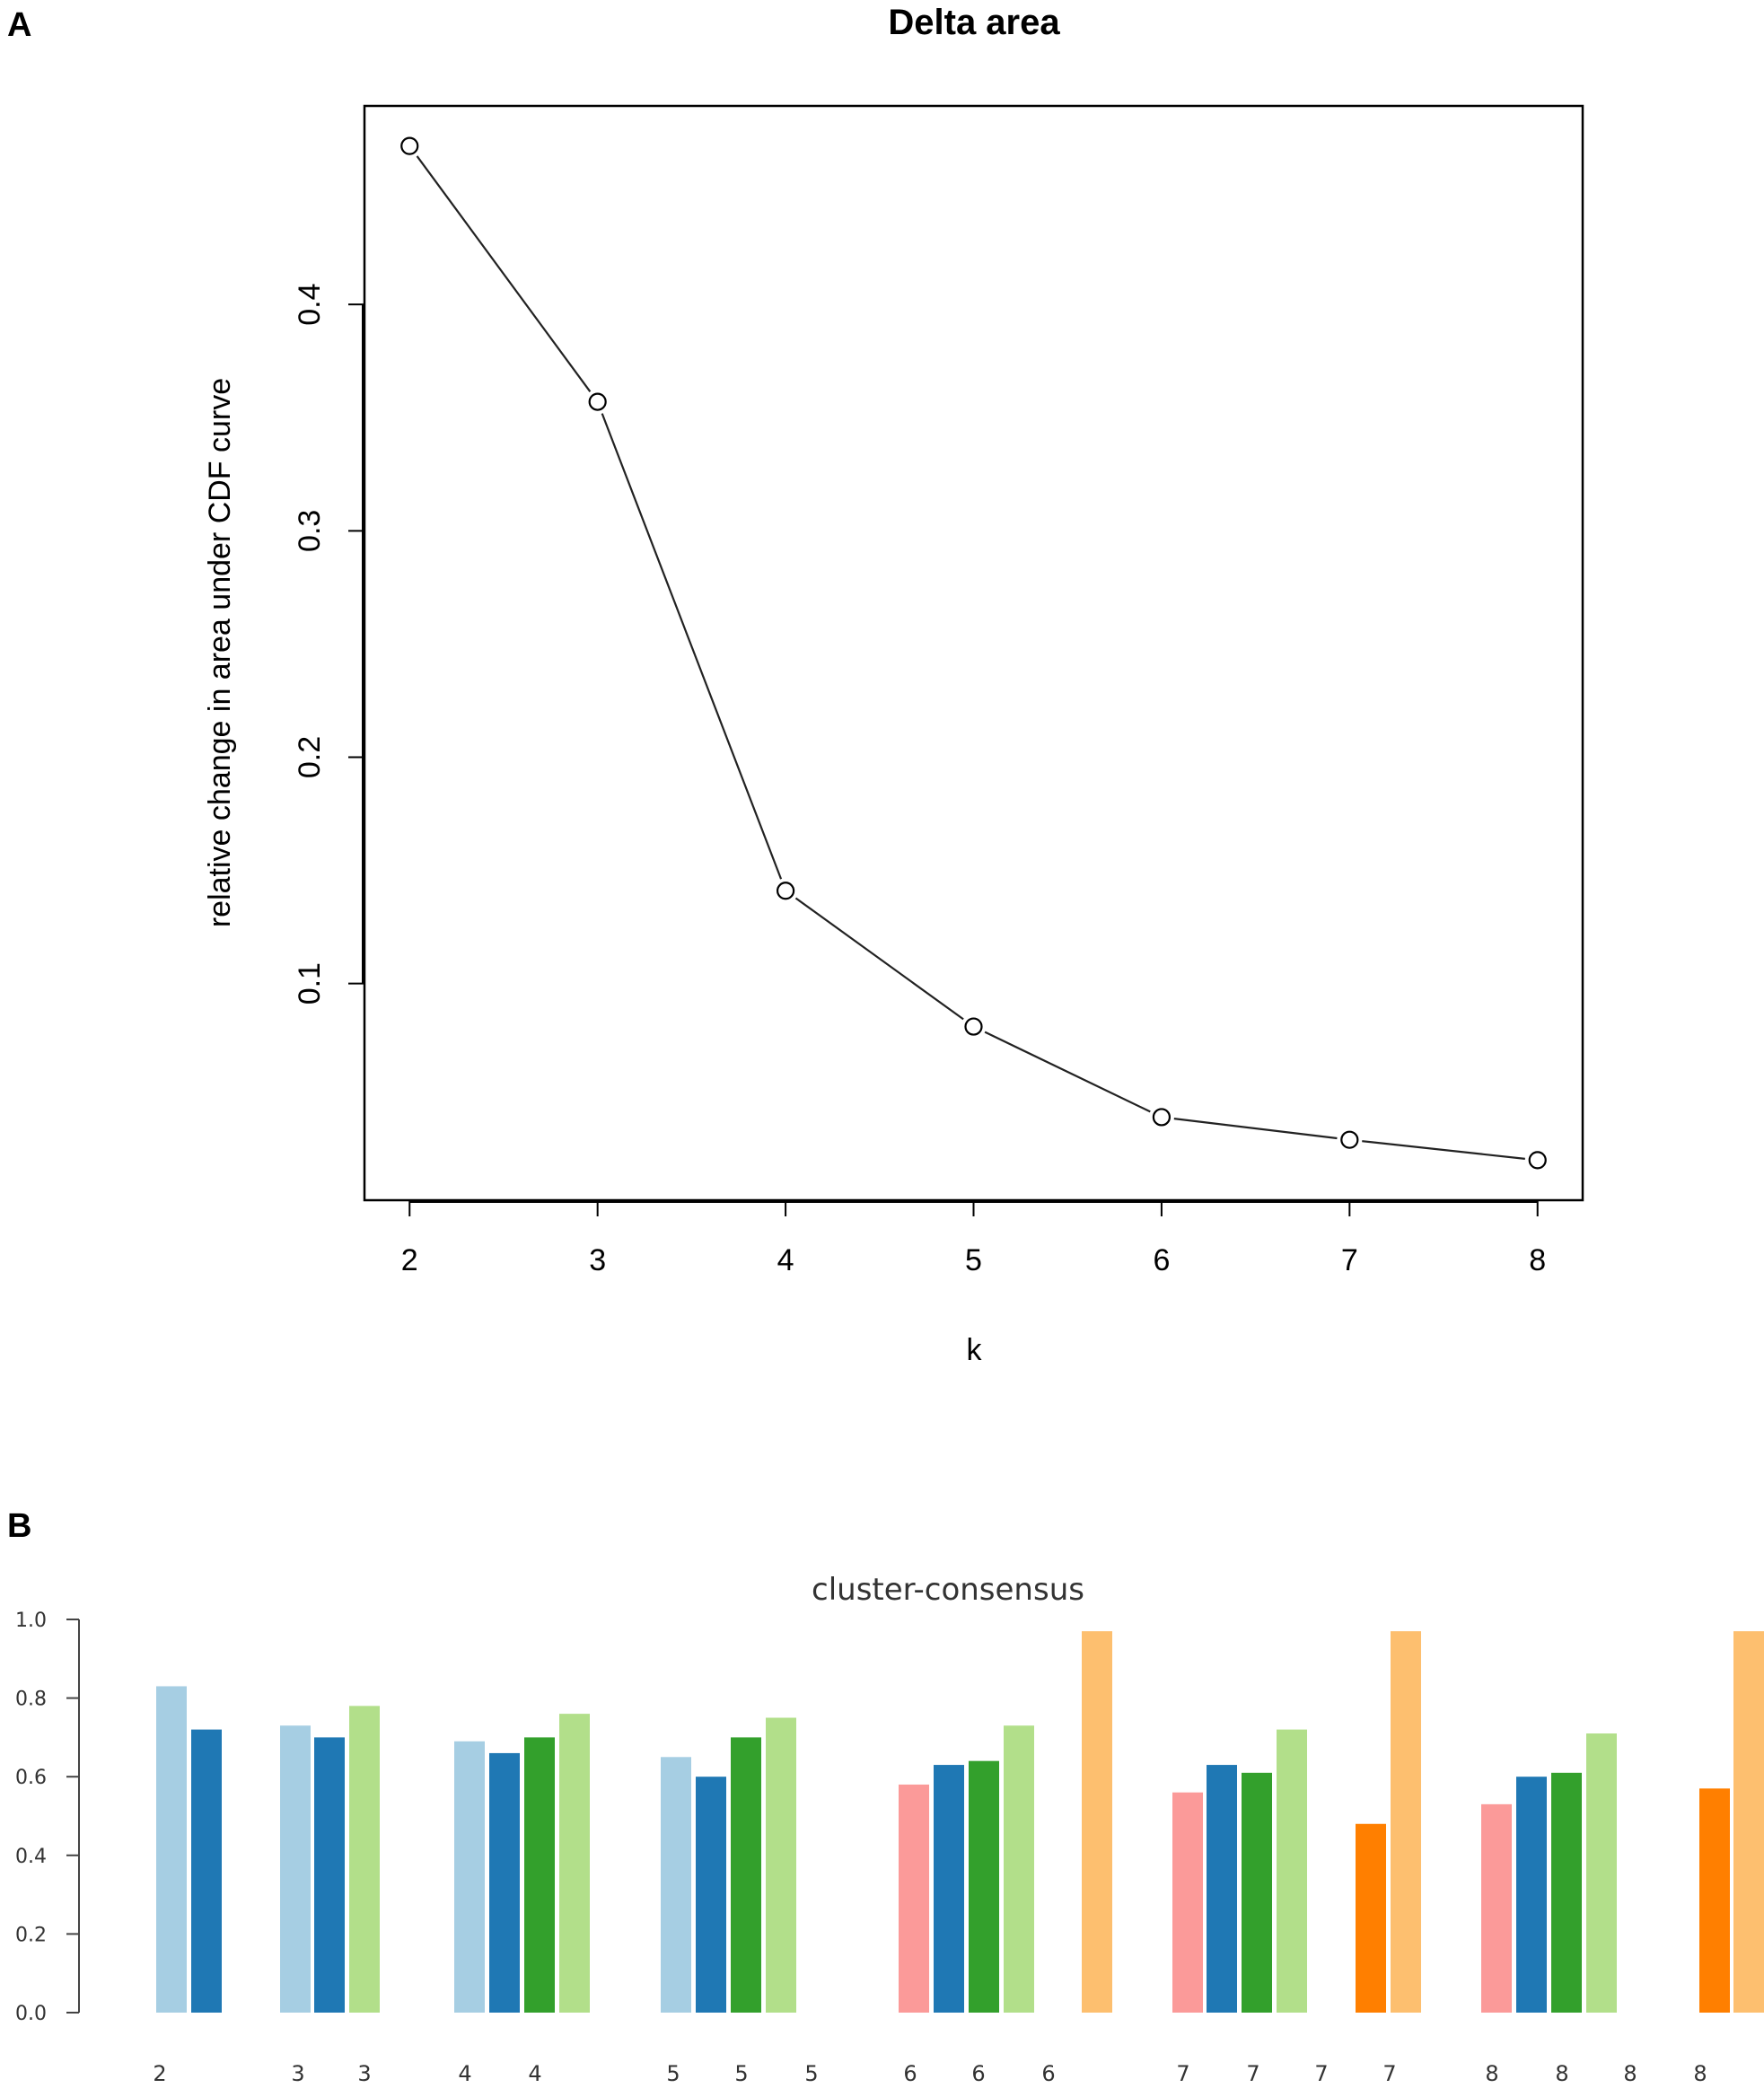 This screenshot has height=2097, width=1764. I want to click on y-tick-label: 0.0, so click(31, 2014).